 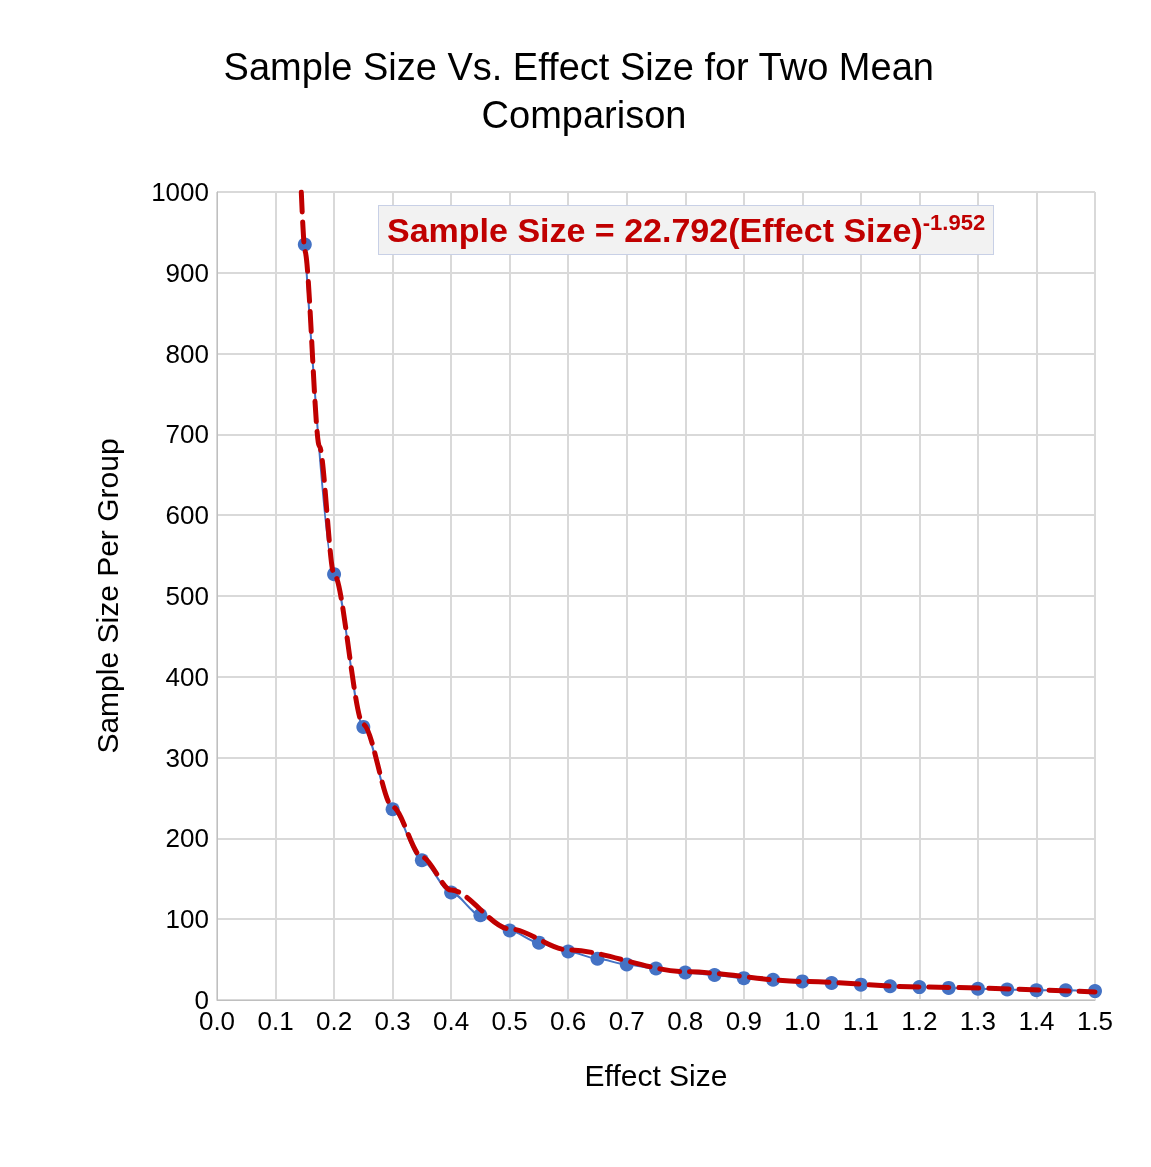 I want to click on x-tick-label: 1.2, so click(x=919, y=1021).